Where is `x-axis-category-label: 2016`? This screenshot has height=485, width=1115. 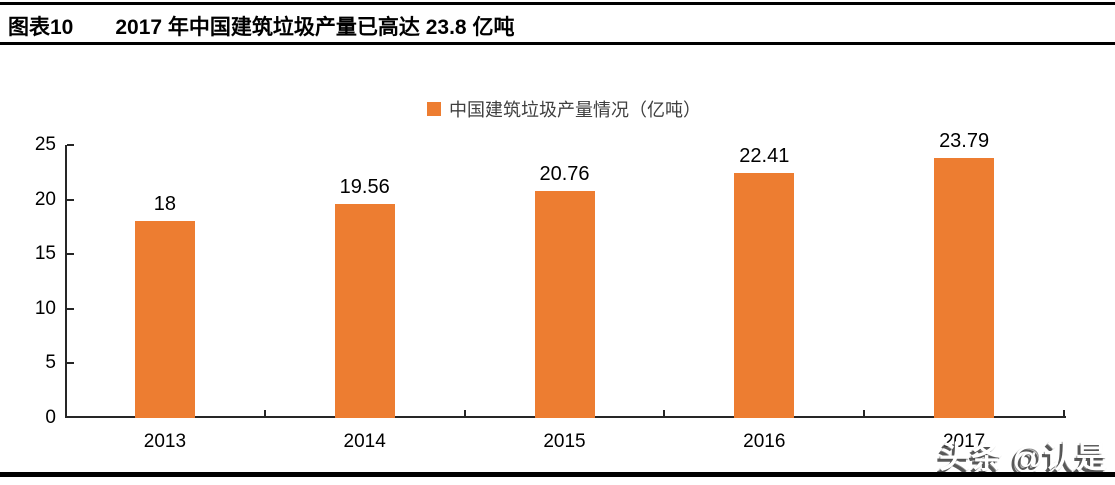 x-axis-category-label: 2016 is located at coordinates (764, 441).